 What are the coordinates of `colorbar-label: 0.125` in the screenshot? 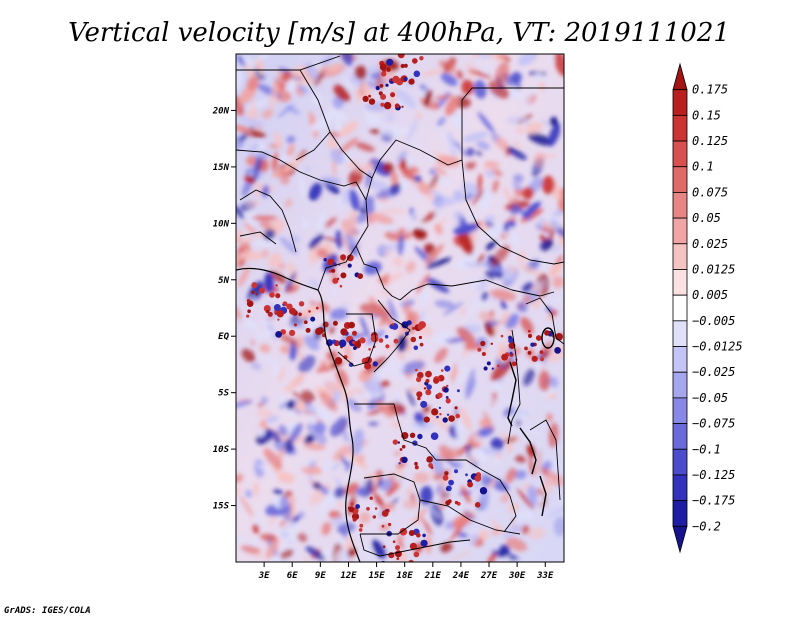 It's located at (710, 141).